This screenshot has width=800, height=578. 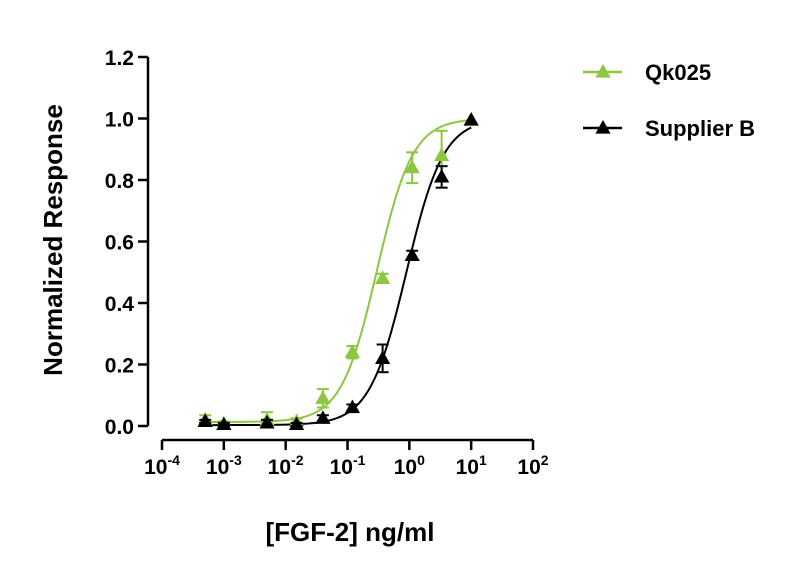 I want to click on x-tick-label: 10⁻³, so click(x=224, y=465).